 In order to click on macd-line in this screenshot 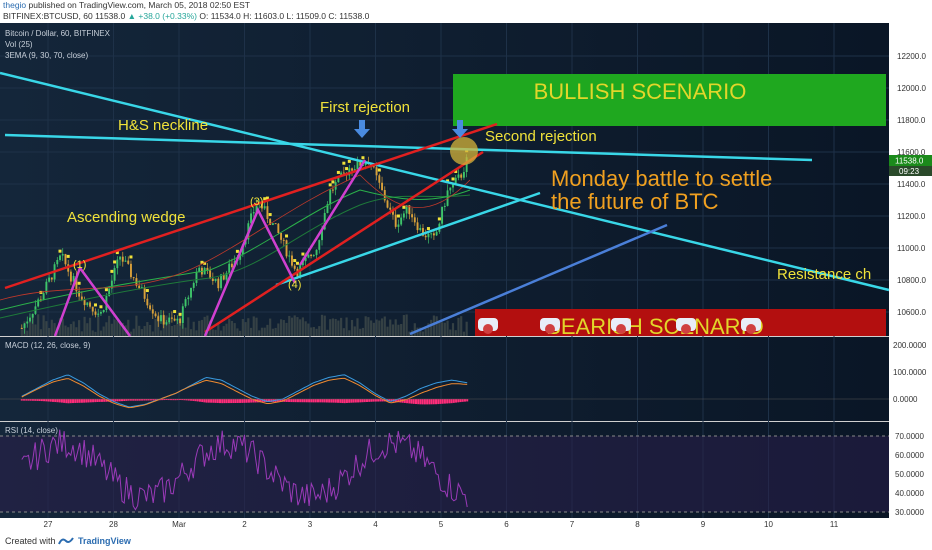, I will do `click(244, 391)`.